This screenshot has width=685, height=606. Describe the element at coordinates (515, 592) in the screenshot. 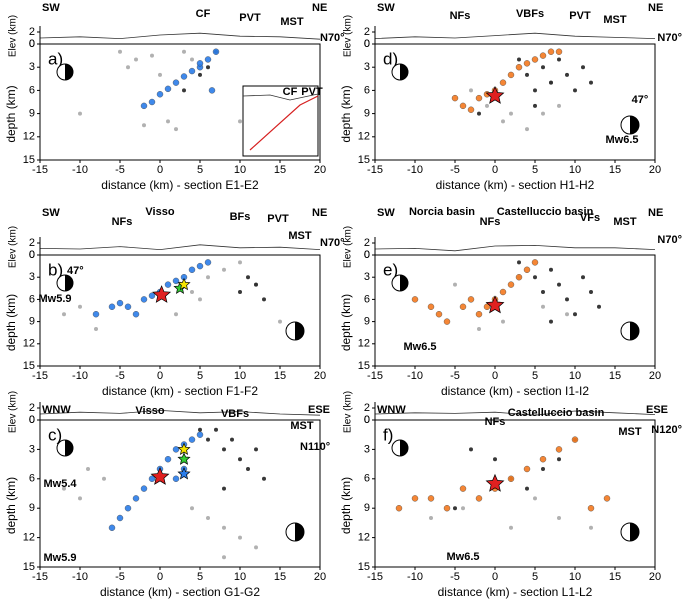

I see `x-axis-label: distance (km) - section L1-L2` at that location.